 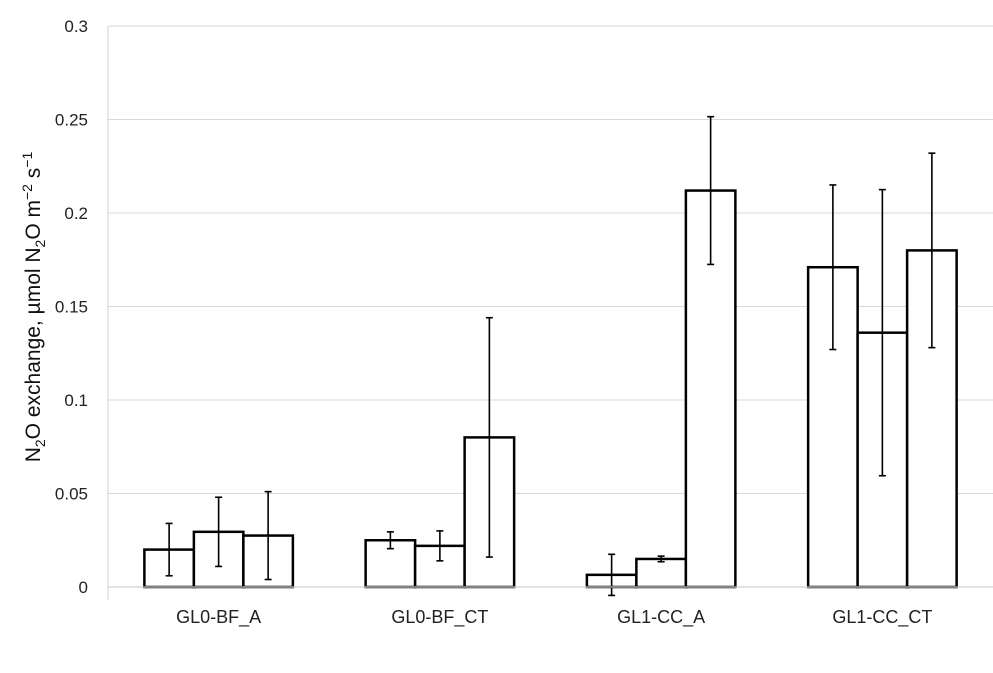 I want to click on y-tick-labels: 0 0.05 0.1 0.15 0.2 0.25 0.3, so click(x=71, y=307).